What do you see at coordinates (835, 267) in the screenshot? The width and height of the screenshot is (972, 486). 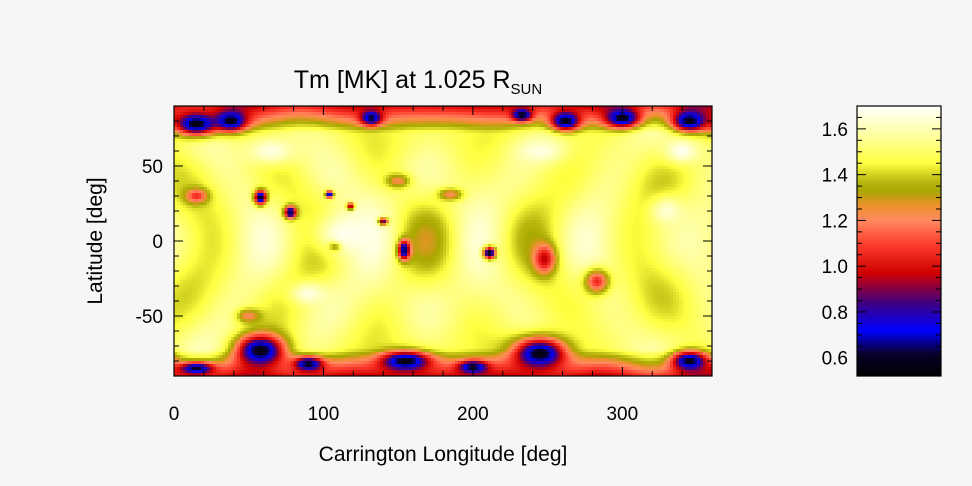 I see `colorbar-tick-label: 1.0` at bounding box center [835, 267].